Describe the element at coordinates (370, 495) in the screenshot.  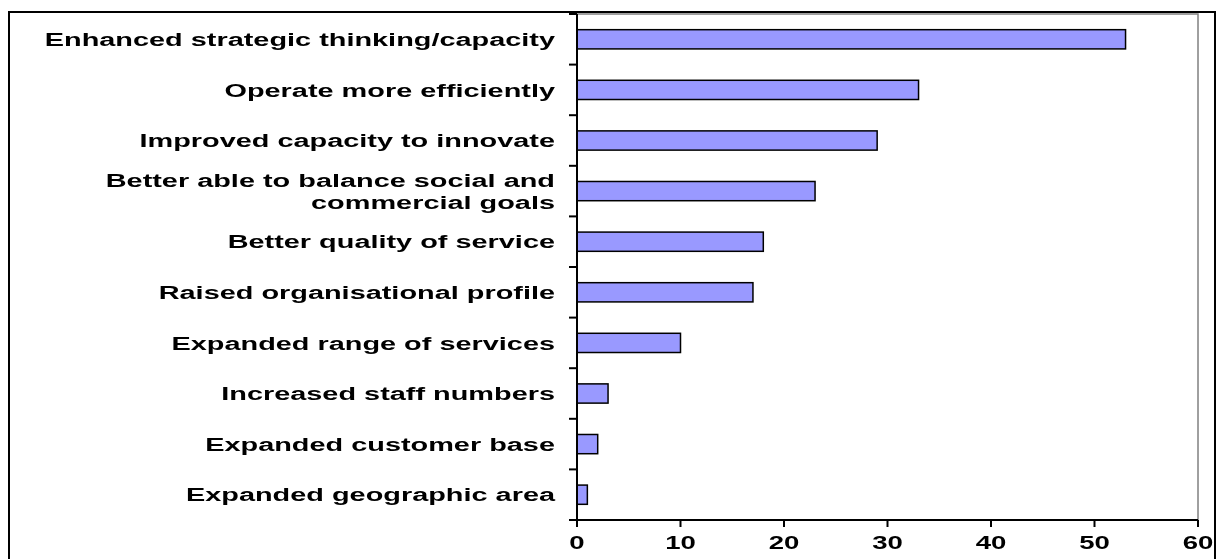
I see `y-tick-label: Expanded geographic area` at that location.